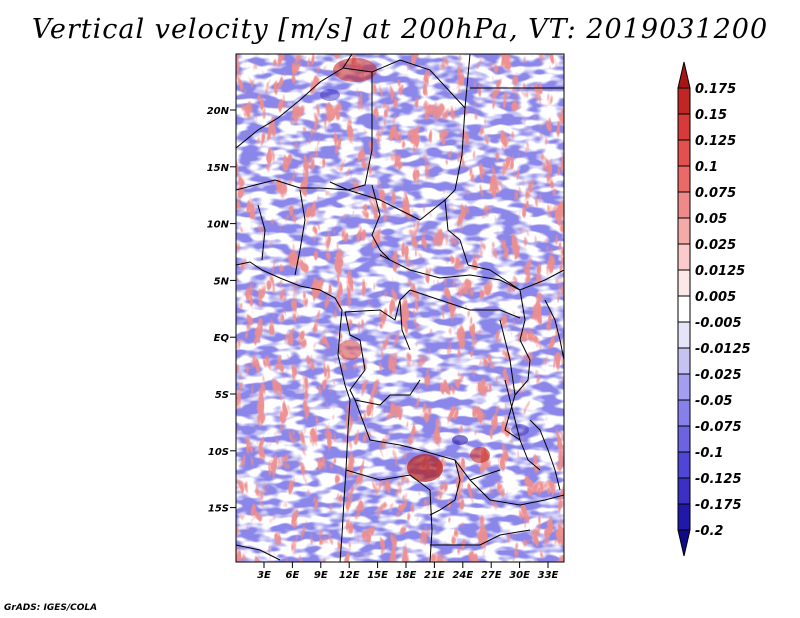 The height and width of the screenshot is (618, 800). I want to click on colorbar-level-label: 0.125, so click(715, 141).